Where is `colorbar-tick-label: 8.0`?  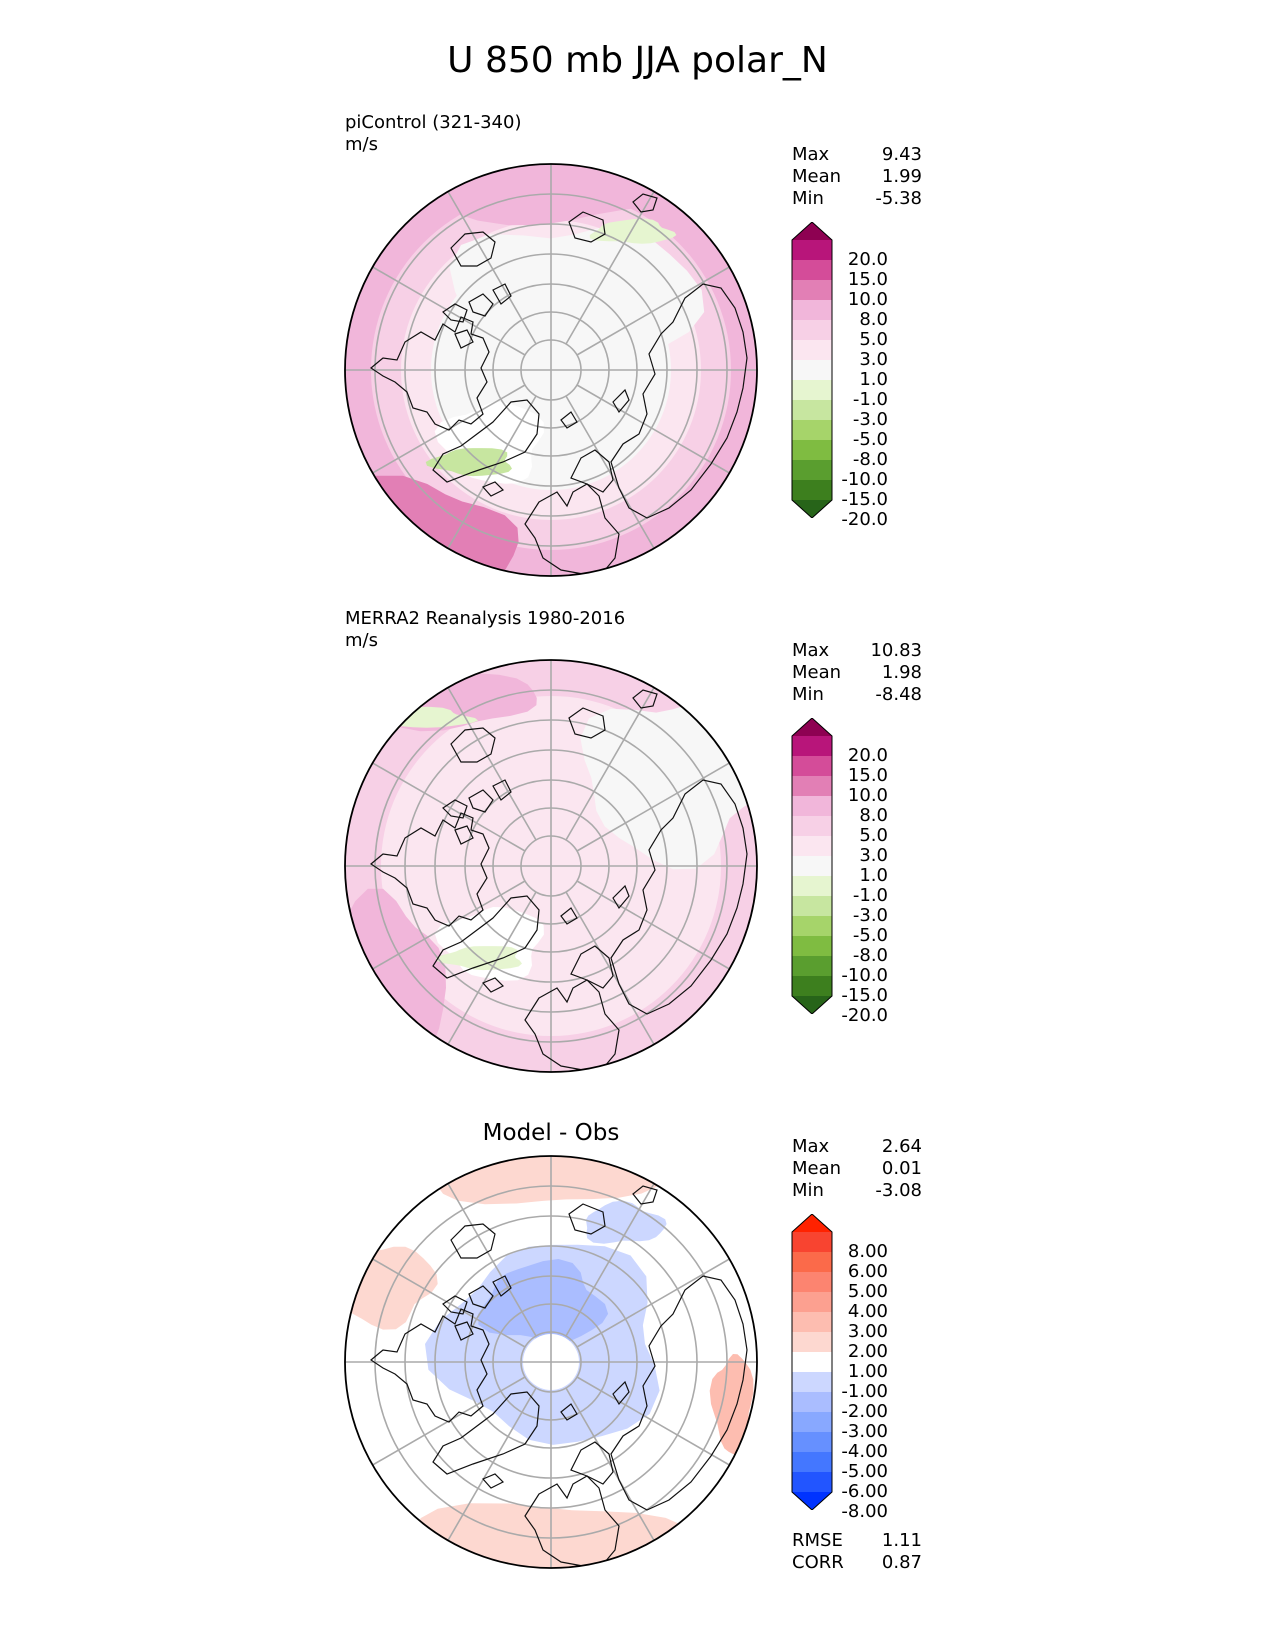 colorbar-tick-label: 8.0 is located at coordinates (873, 815).